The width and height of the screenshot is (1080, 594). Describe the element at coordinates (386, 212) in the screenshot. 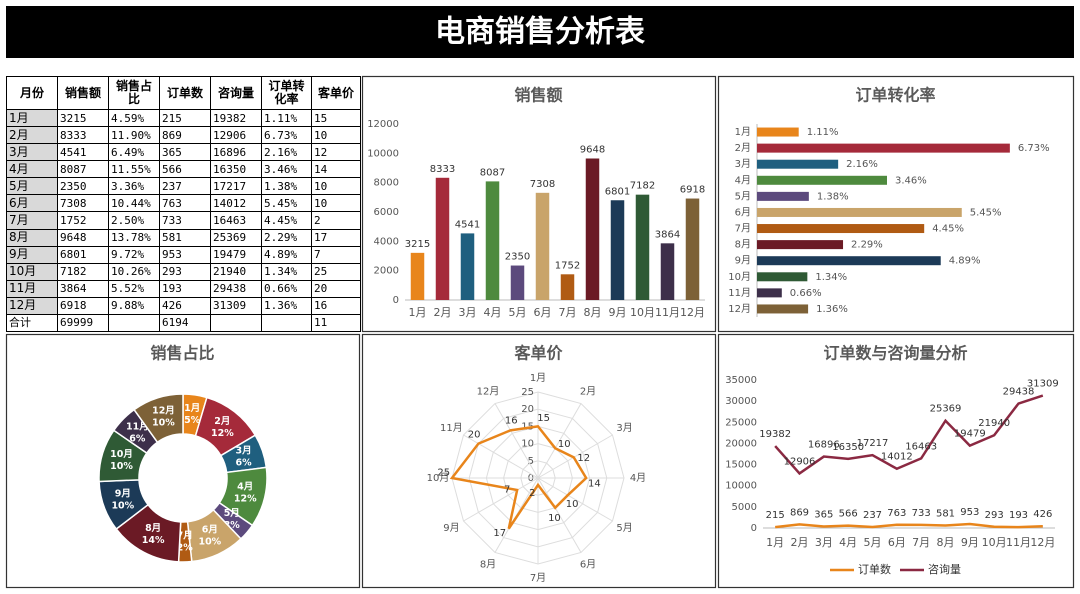

I see `y-tick-label: 6000` at that location.